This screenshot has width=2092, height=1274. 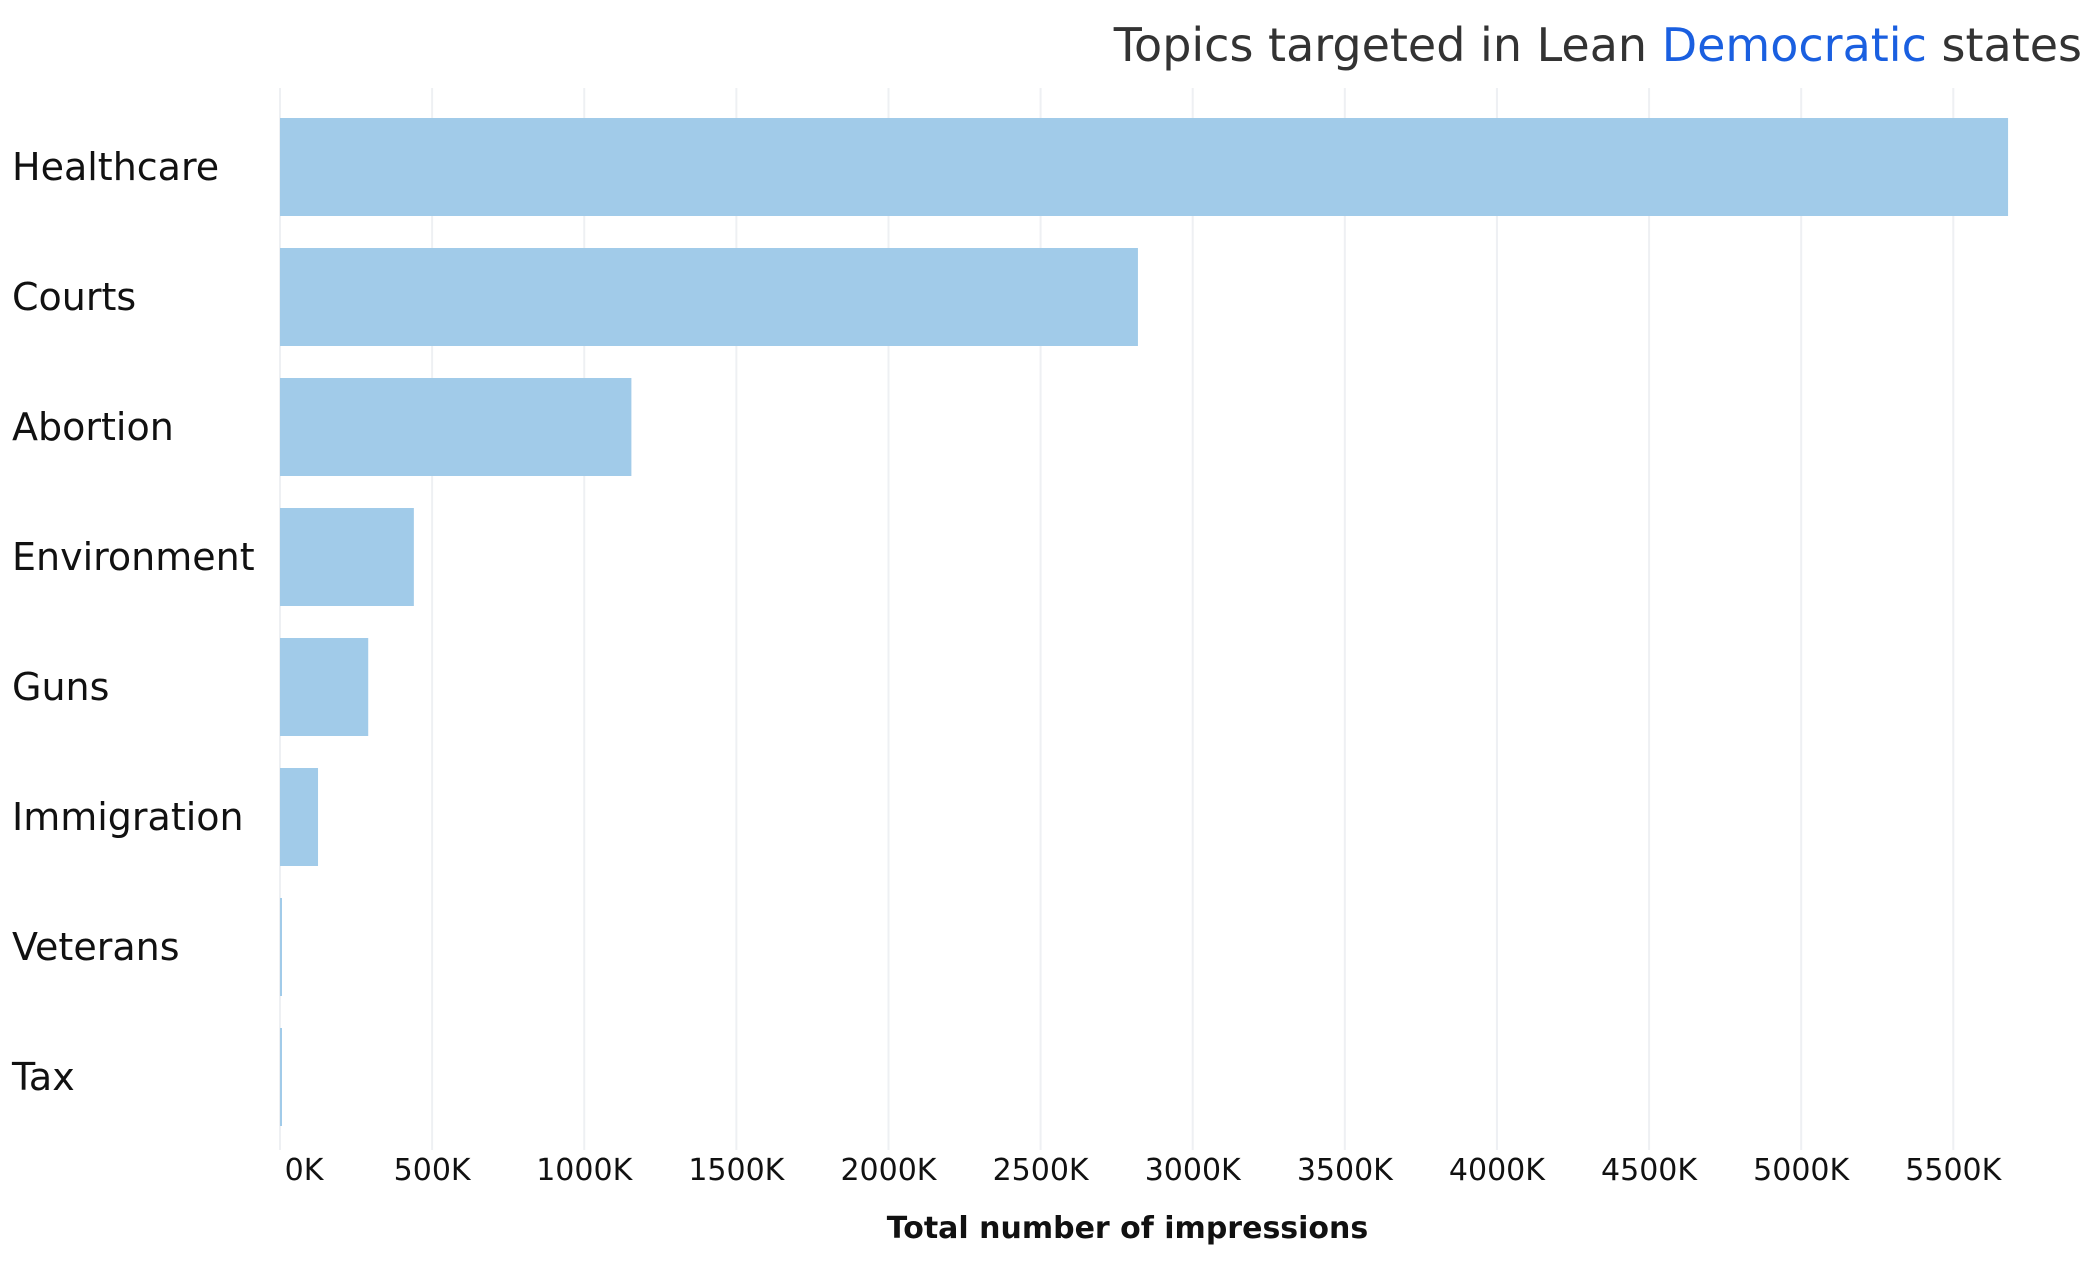 I want to click on bar-abortion, so click(x=456, y=427).